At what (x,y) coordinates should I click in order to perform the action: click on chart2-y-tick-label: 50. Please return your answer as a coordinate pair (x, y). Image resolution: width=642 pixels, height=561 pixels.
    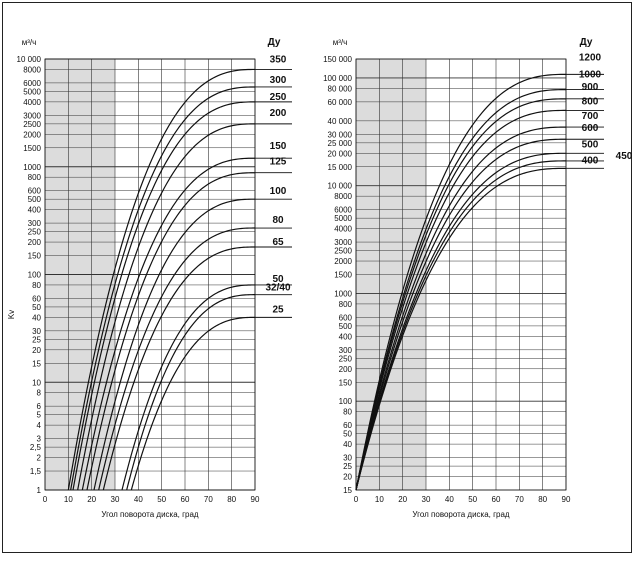
    Looking at the image, I should click on (347, 434).